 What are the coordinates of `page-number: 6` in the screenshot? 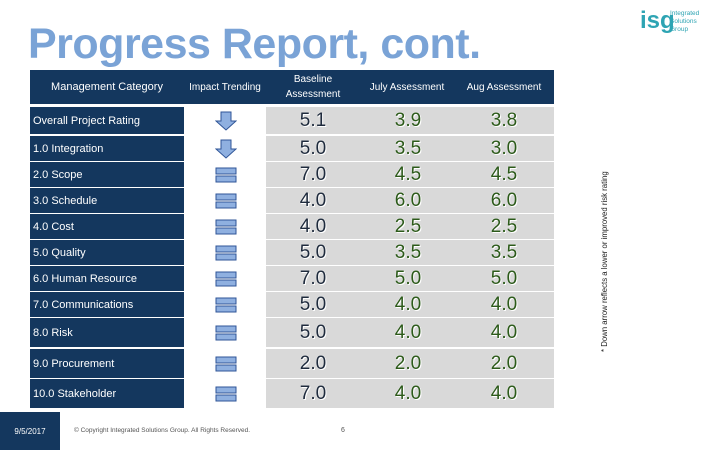 It's located at (343, 430).